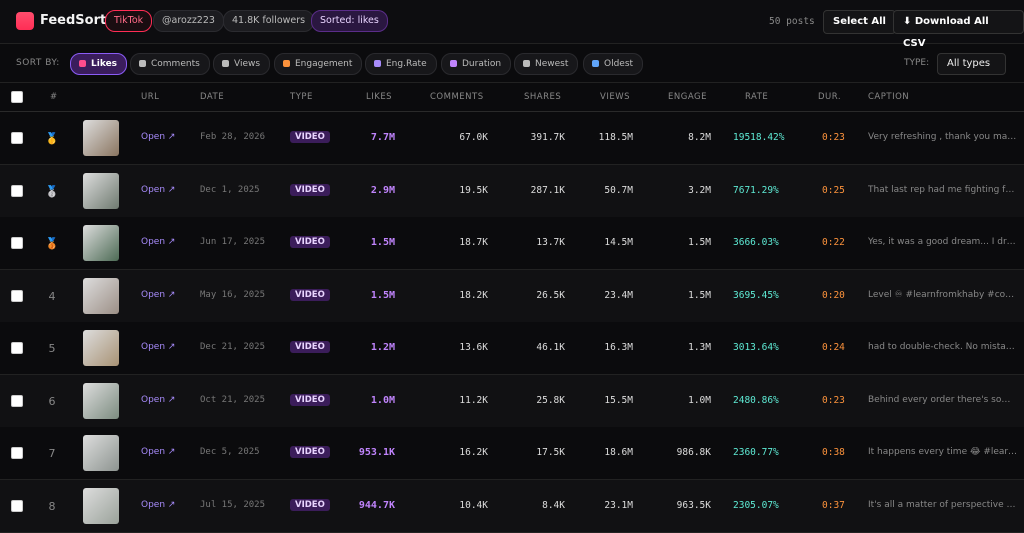 The image size is (1024, 533). I want to click on eng-rate: 3666.03%, so click(756, 242).